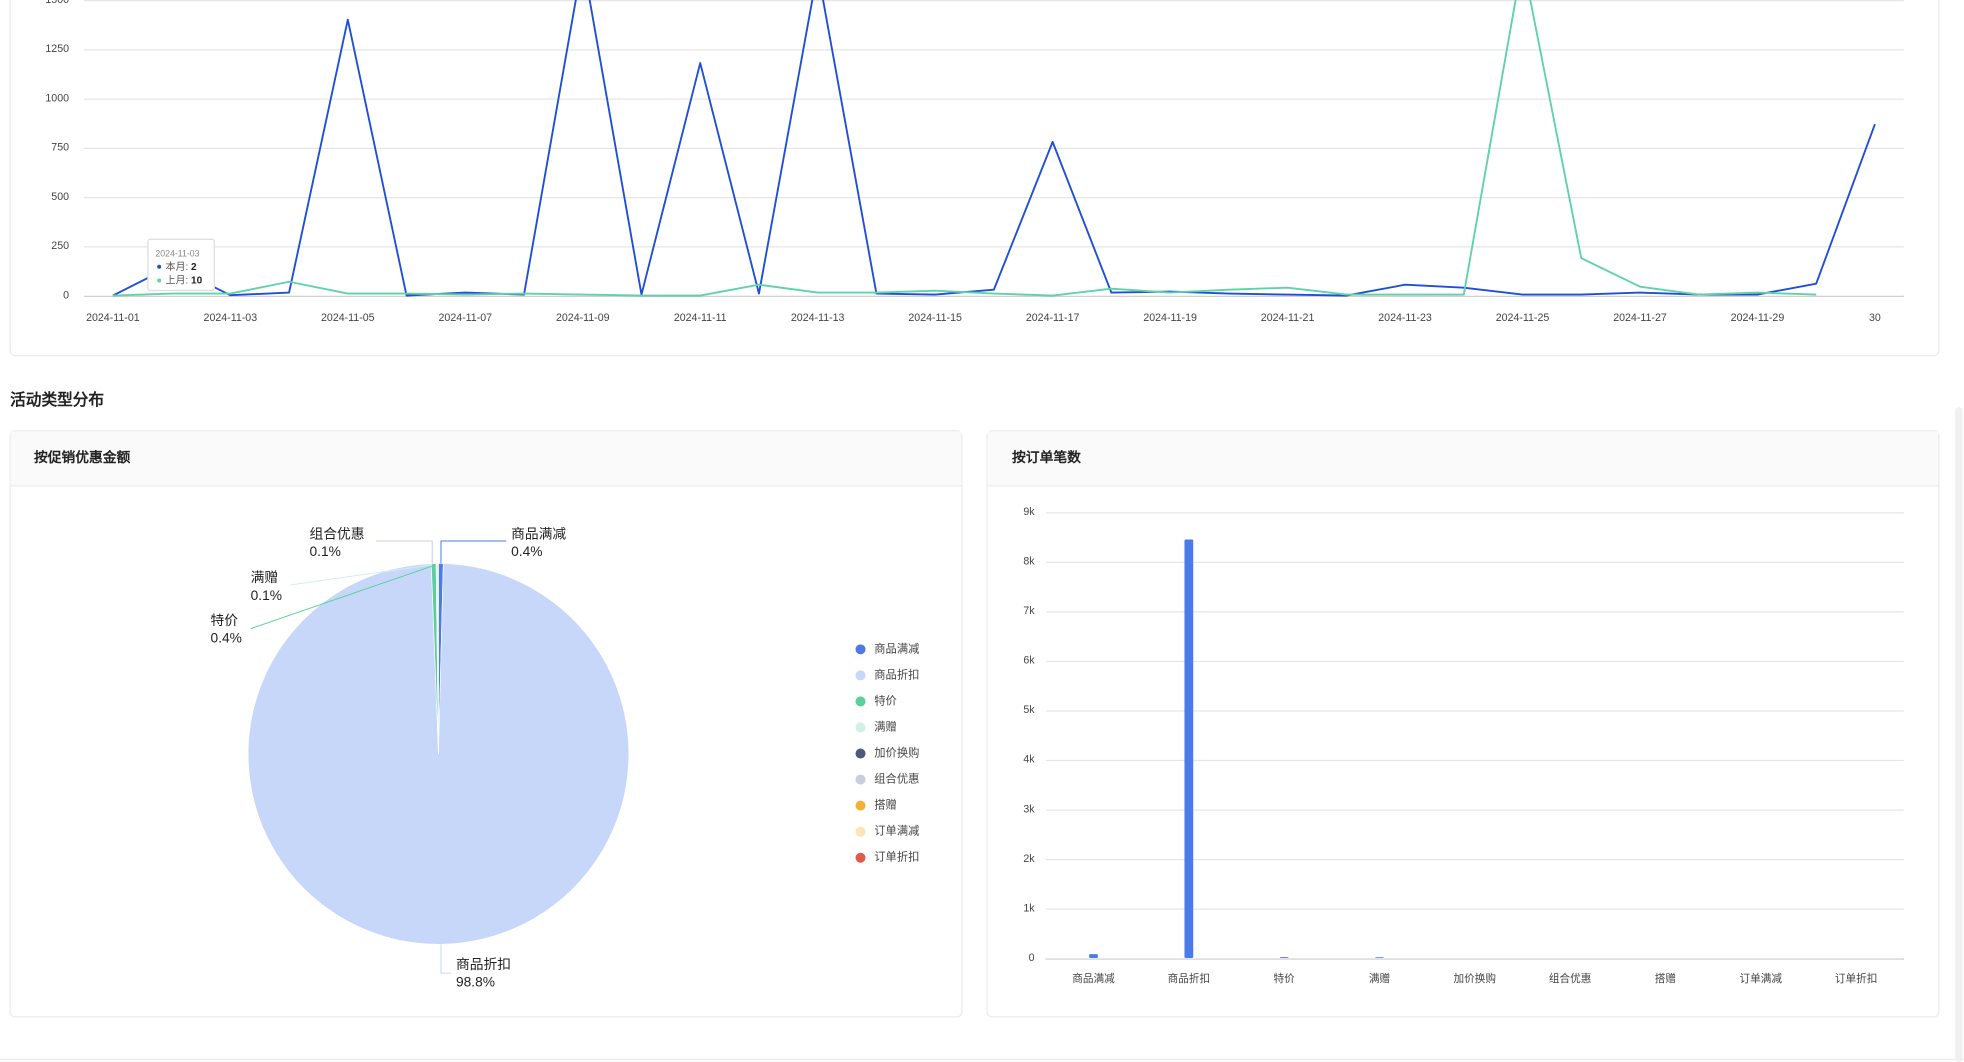 Image resolution: width=1964 pixels, height=1062 pixels. Describe the element at coordinates (1640, 318) in the screenshot. I see `x-tick-label: 2024-11-27` at that location.